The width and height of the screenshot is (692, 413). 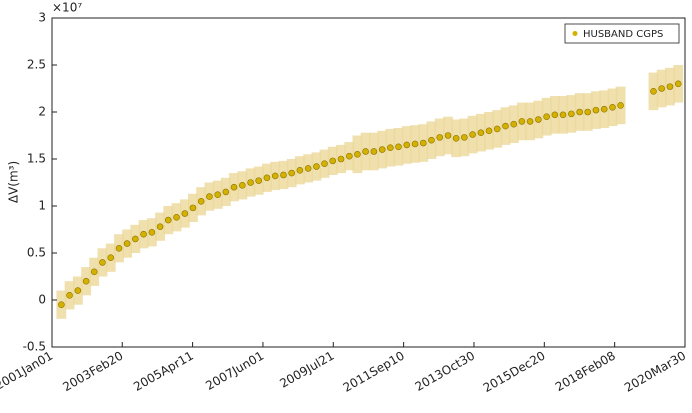 What do you see at coordinates (36, 65) in the screenshot?
I see `y-tick-label: 2.5` at bounding box center [36, 65].